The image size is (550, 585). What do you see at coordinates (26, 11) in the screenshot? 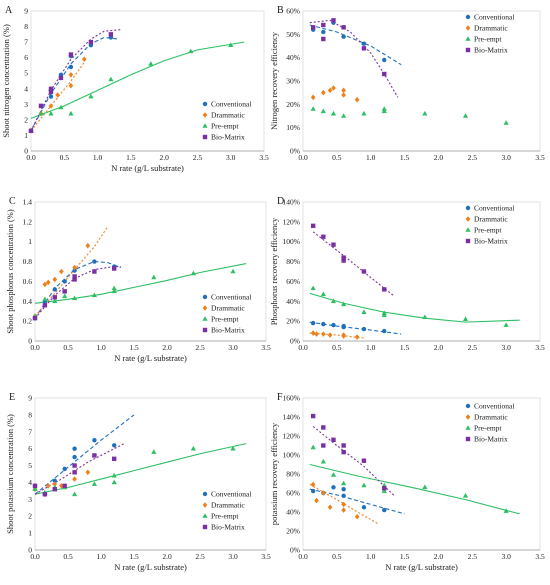
I see `y-tick-label: 9` at bounding box center [26, 11].